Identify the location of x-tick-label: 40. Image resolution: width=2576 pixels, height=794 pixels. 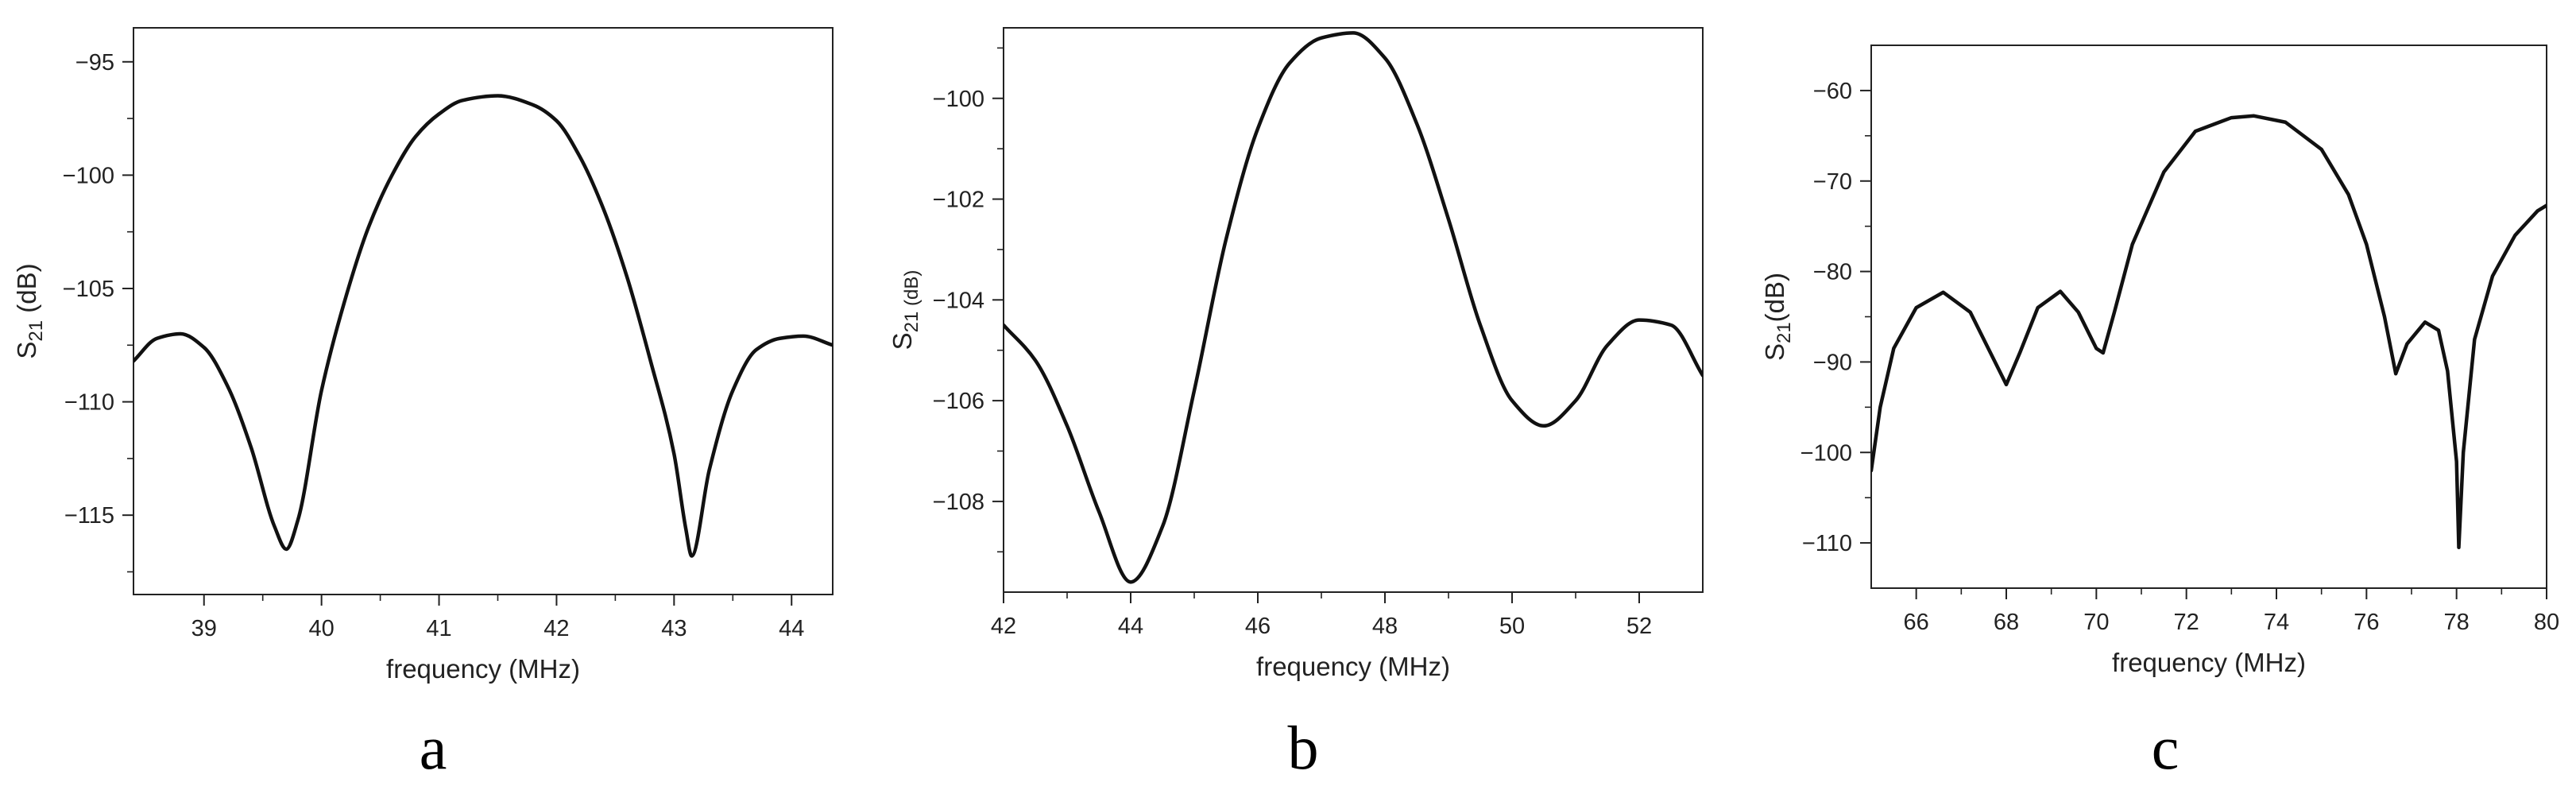
(322, 628).